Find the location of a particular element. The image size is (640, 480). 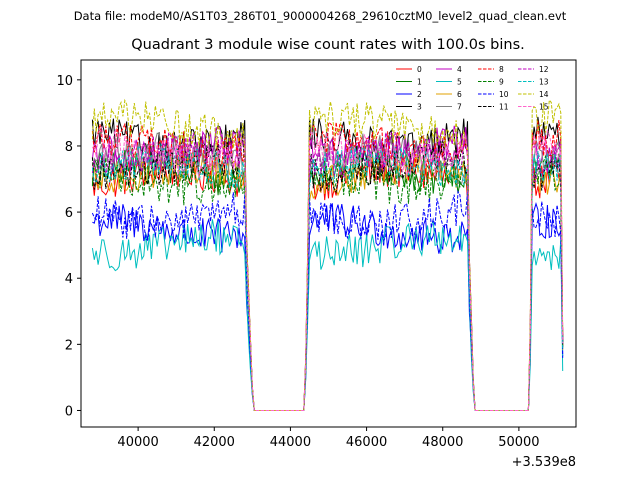

legend-label-7: 7 is located at coordinates (459, 107).